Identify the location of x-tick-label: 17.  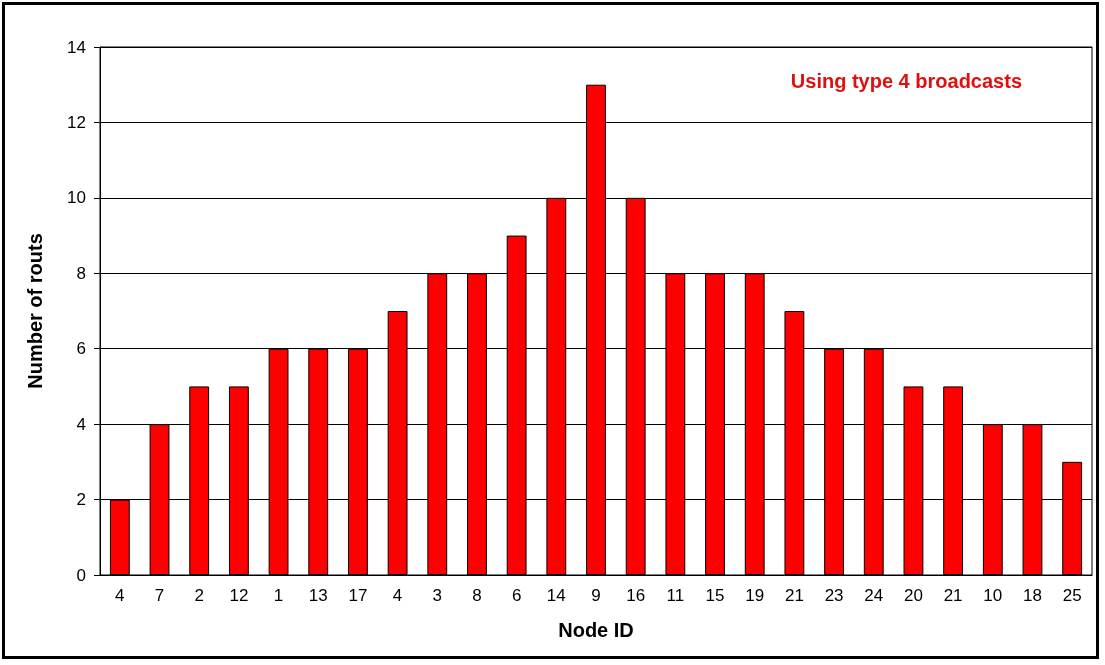
(358, 595).